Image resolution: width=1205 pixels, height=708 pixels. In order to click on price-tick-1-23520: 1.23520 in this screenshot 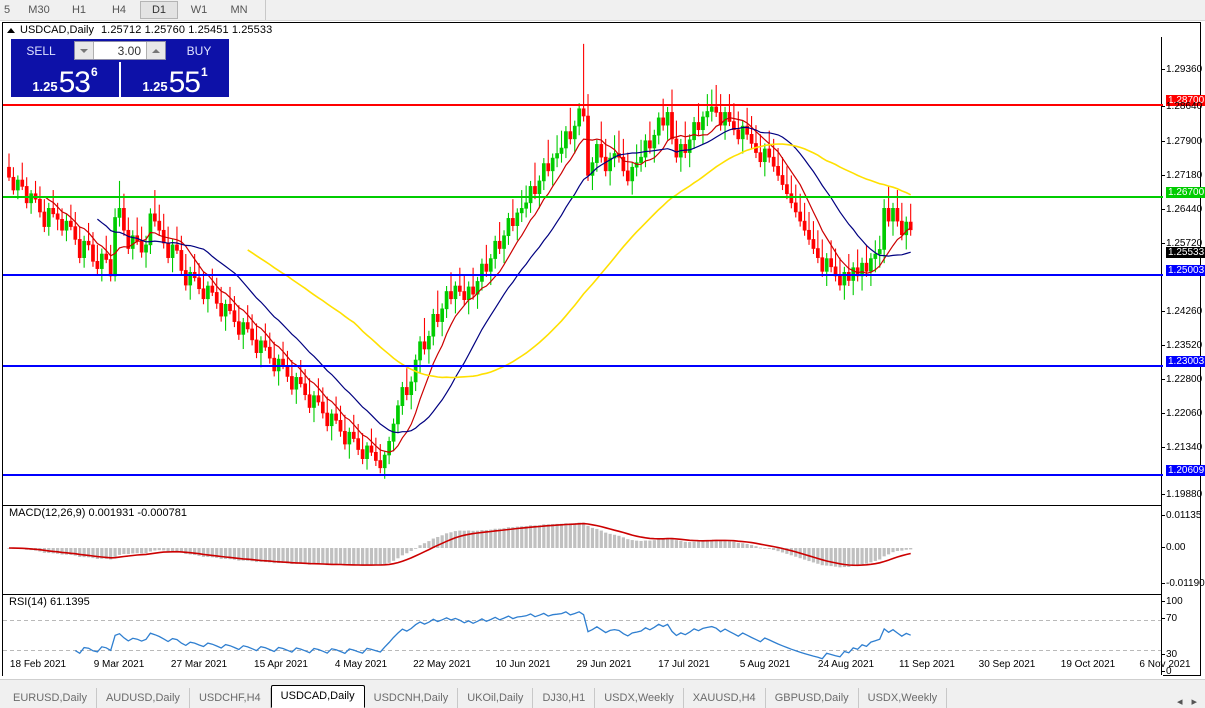, I will do `click(1182, 345)`.